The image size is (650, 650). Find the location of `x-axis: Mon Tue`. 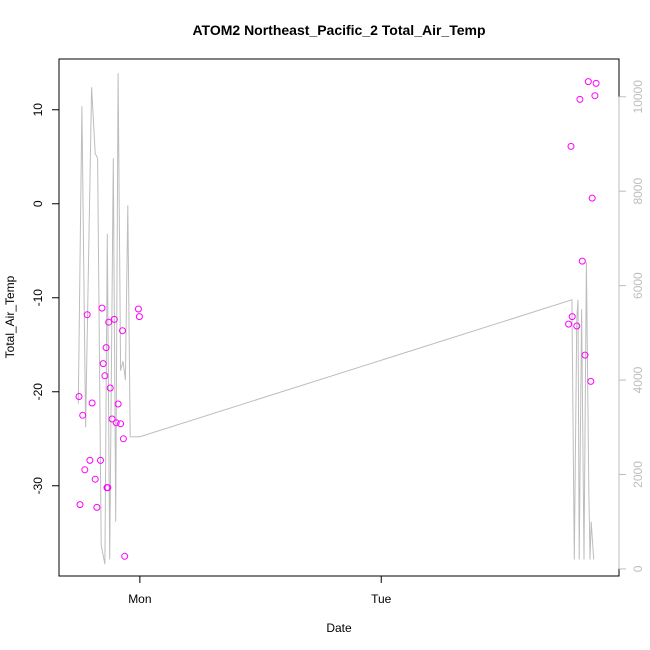

x-axis: Mon Tue is located at coordinates (260, 590).